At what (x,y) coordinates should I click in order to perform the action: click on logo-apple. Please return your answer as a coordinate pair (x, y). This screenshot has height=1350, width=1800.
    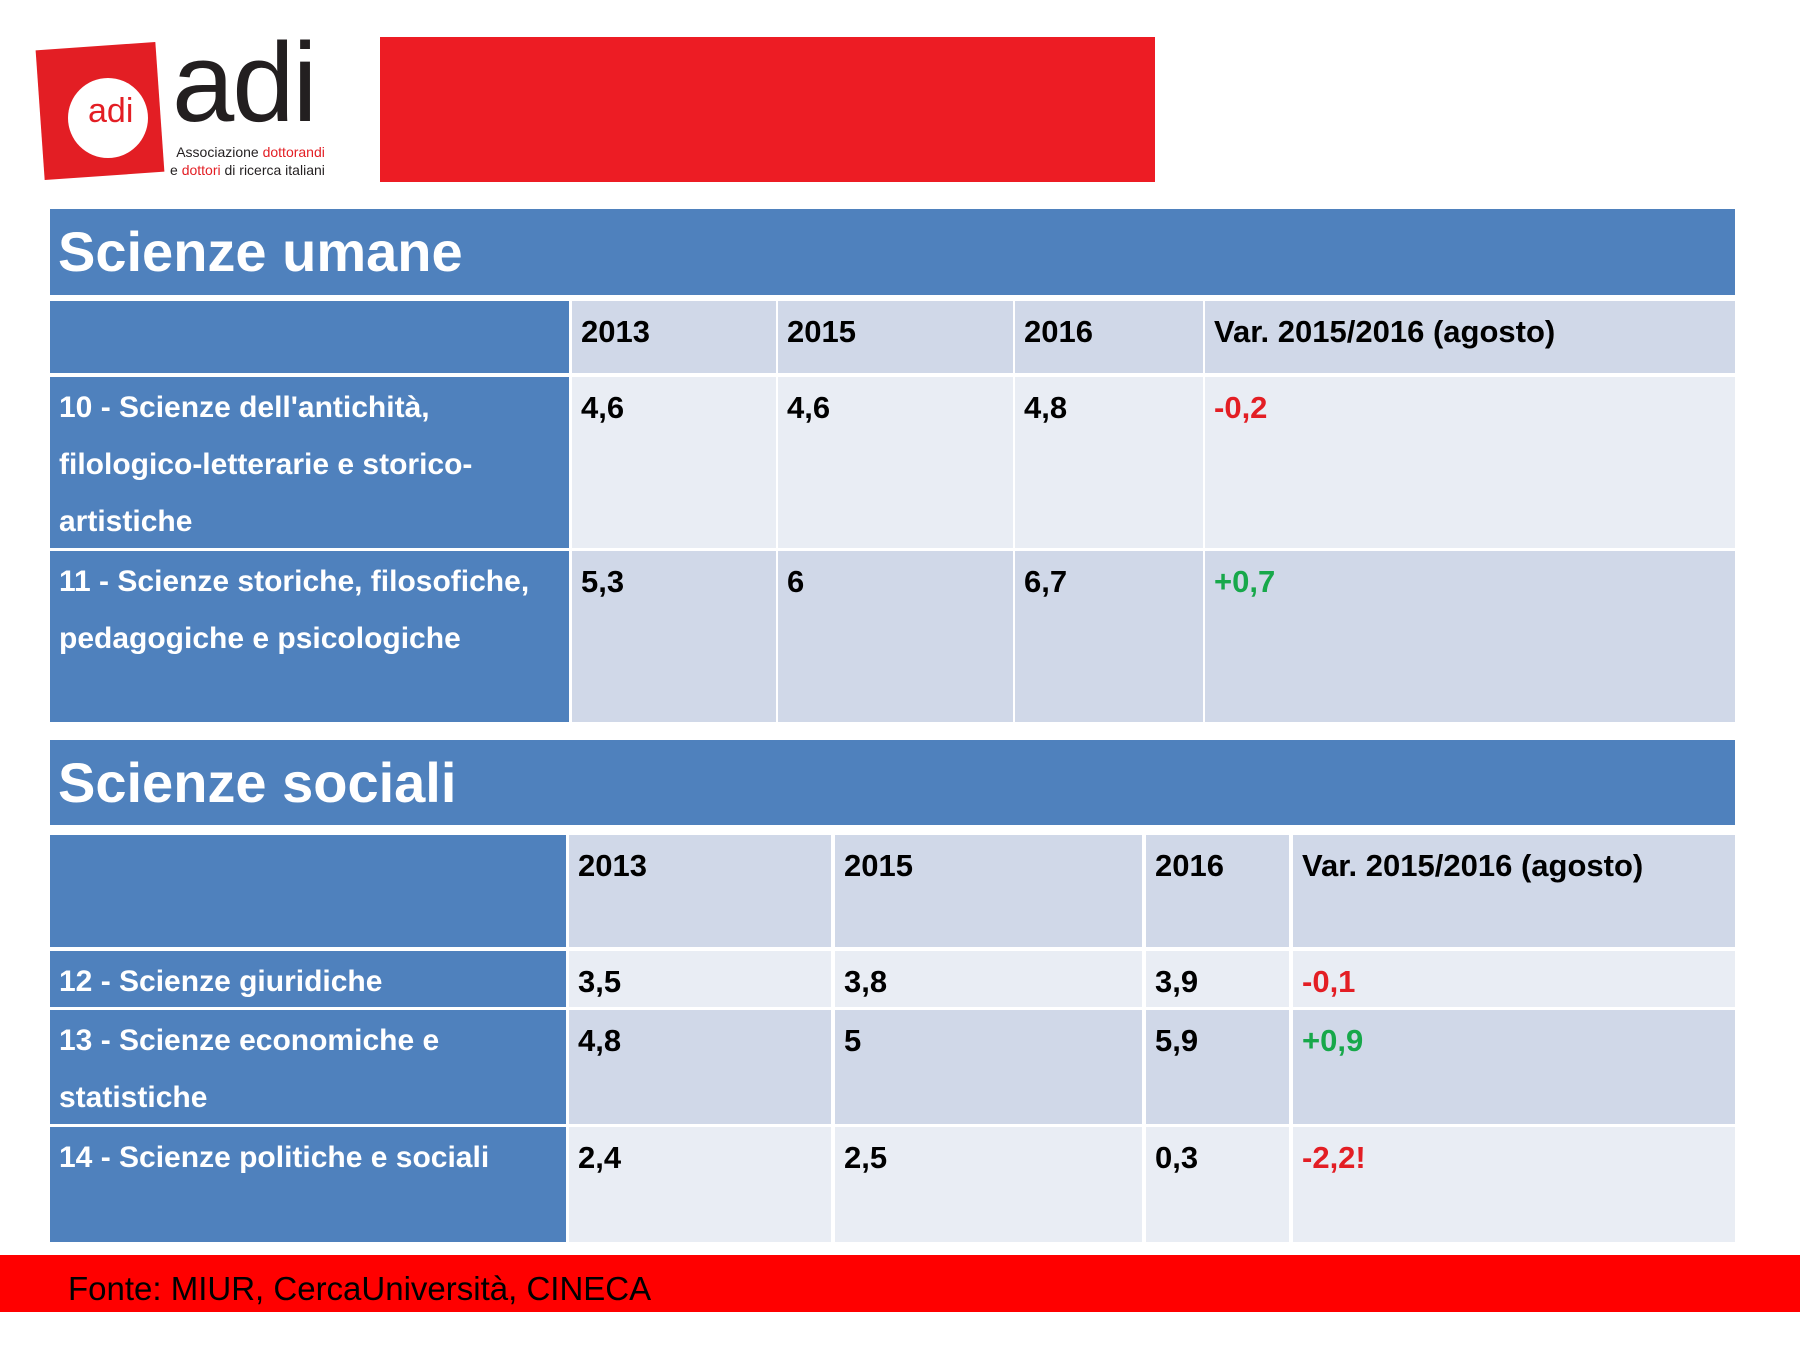
    Looking at the image, I should click on (108, 118).